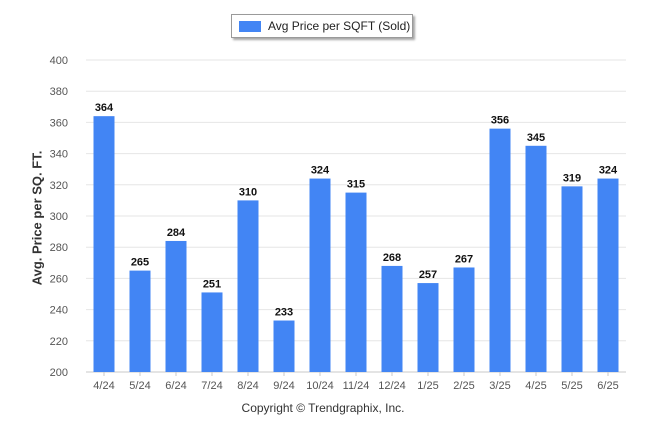  What do you see at coordinates (428, 275) in the screenshot?
I see `data-label: 257` at bounding box center [428, 275].